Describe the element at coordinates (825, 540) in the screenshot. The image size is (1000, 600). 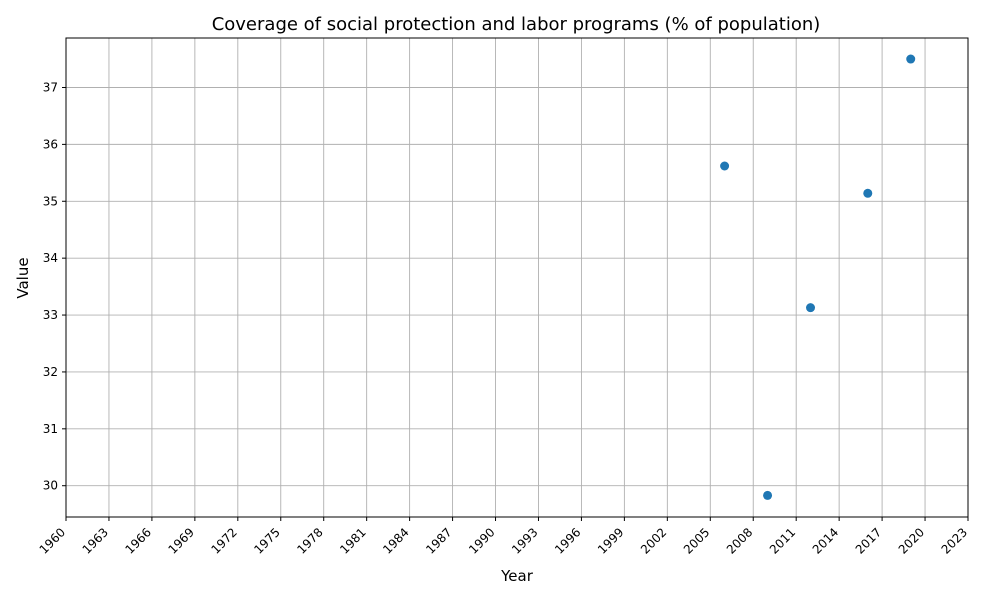
I see `x-tick-label: 2014` at that location.